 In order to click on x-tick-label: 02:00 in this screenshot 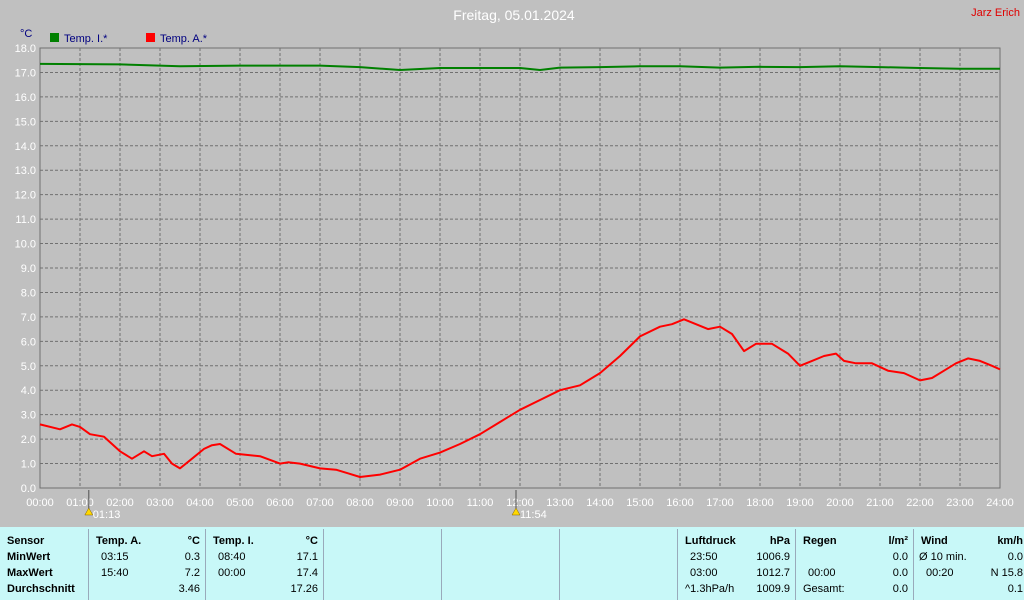, I will do `click(120, 503)`.